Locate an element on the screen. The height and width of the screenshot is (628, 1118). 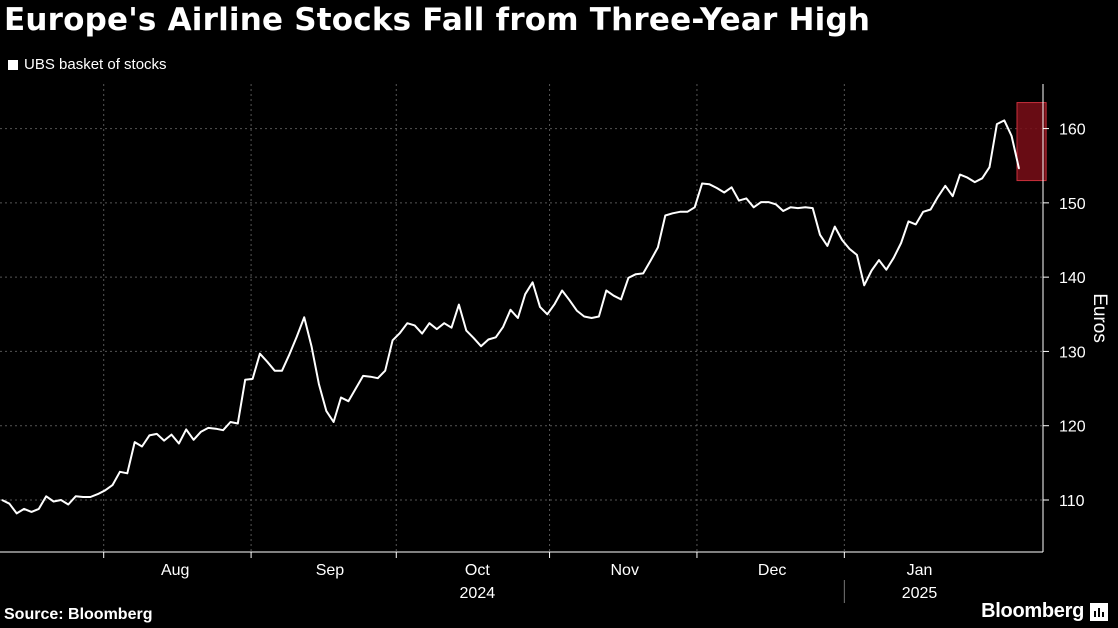
x-tick-label: Nov is located at coordinates (625, 570).